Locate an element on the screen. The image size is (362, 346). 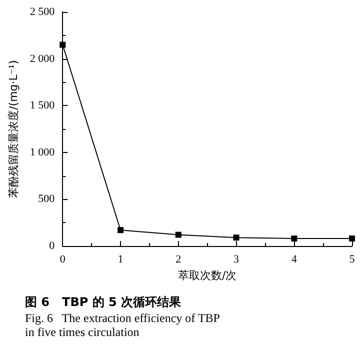
x-tick-label: 5 is located at coordinates (352, 260).